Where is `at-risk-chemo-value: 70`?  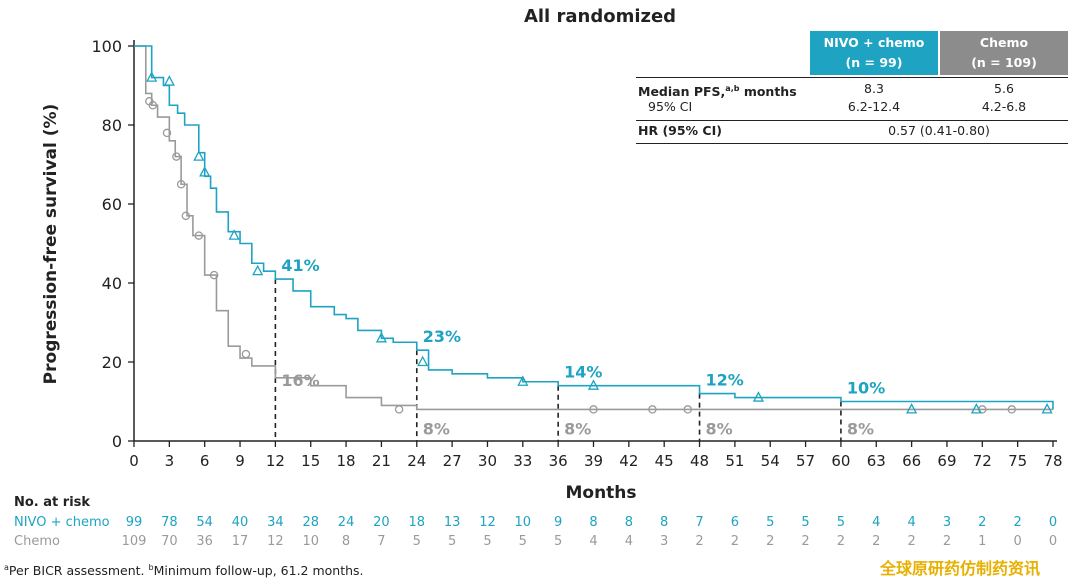 at-risk-chemo-value: 70 is located at coordinates (169, 541).